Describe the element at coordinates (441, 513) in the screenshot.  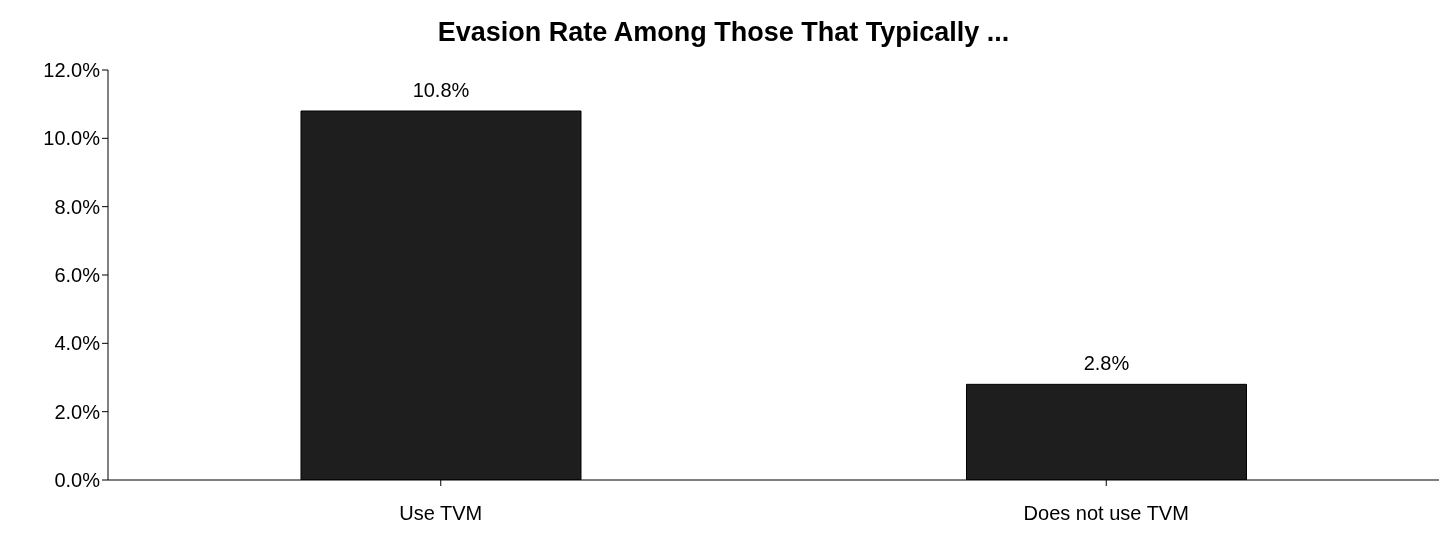
I see `x-tick-label: Use TVM` at that location.